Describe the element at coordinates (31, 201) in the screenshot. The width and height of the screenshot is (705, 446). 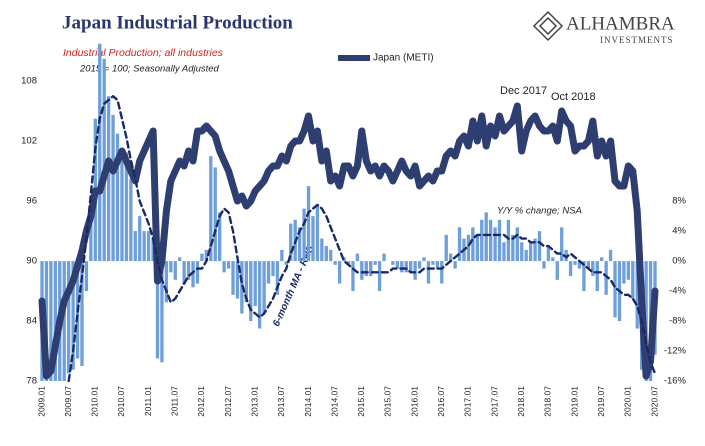
I see `y-tick-label: 96` at that location.